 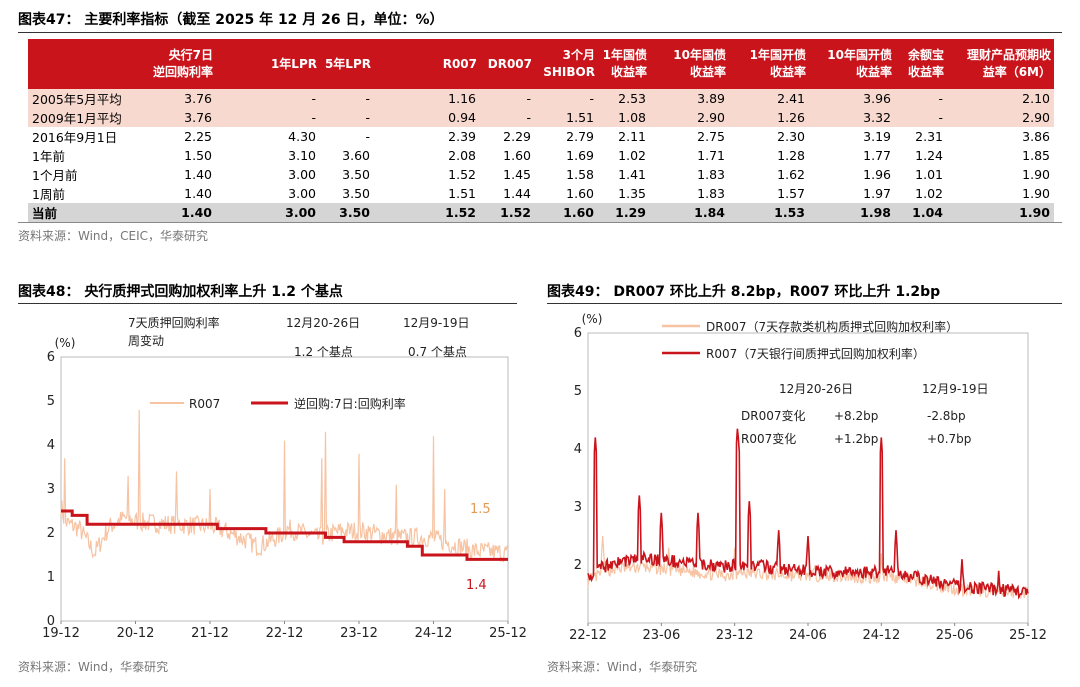 I want to click on column-header: 10年国开债 收益率, so click(x=852, y=64).